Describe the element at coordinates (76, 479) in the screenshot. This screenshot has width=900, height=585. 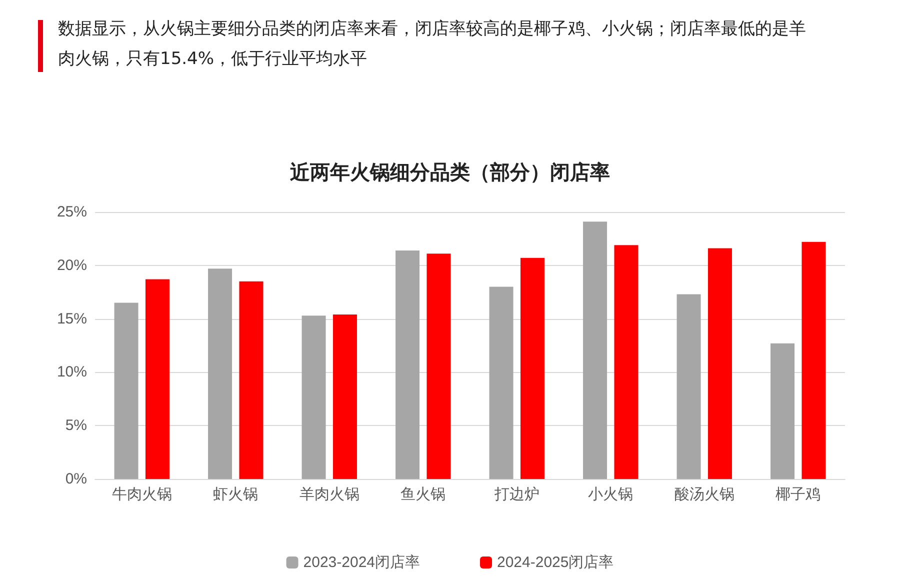
I see `y-tick-label: 0%` at that location.